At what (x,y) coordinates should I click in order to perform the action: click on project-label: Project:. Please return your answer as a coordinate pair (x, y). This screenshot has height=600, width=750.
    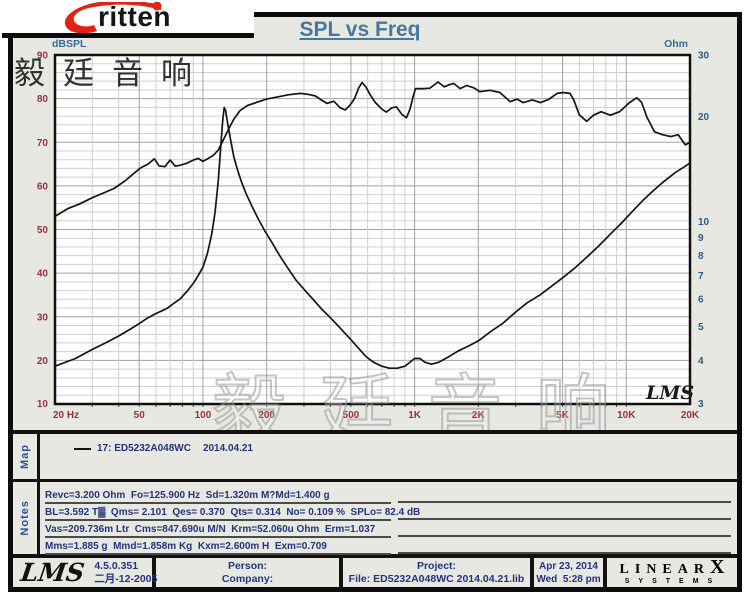
    Looking at the image, I should click on (436, 565).